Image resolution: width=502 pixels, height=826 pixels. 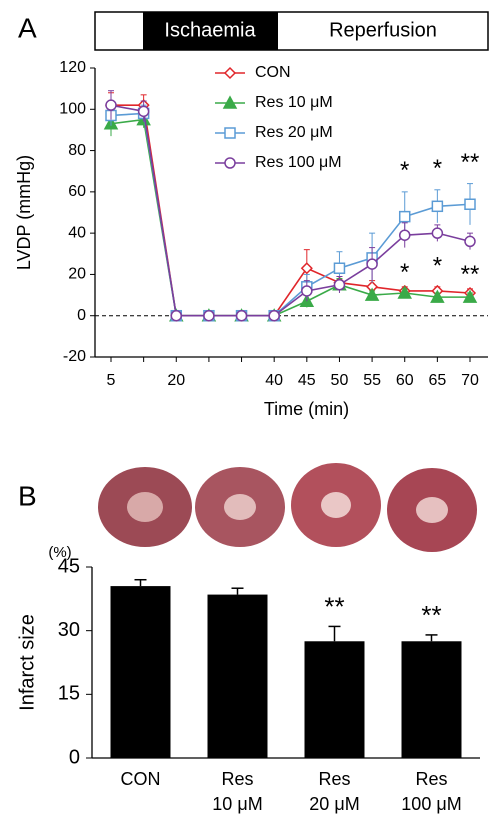 I want to click on x-tick-label: 20, so click(x=176, y=380).